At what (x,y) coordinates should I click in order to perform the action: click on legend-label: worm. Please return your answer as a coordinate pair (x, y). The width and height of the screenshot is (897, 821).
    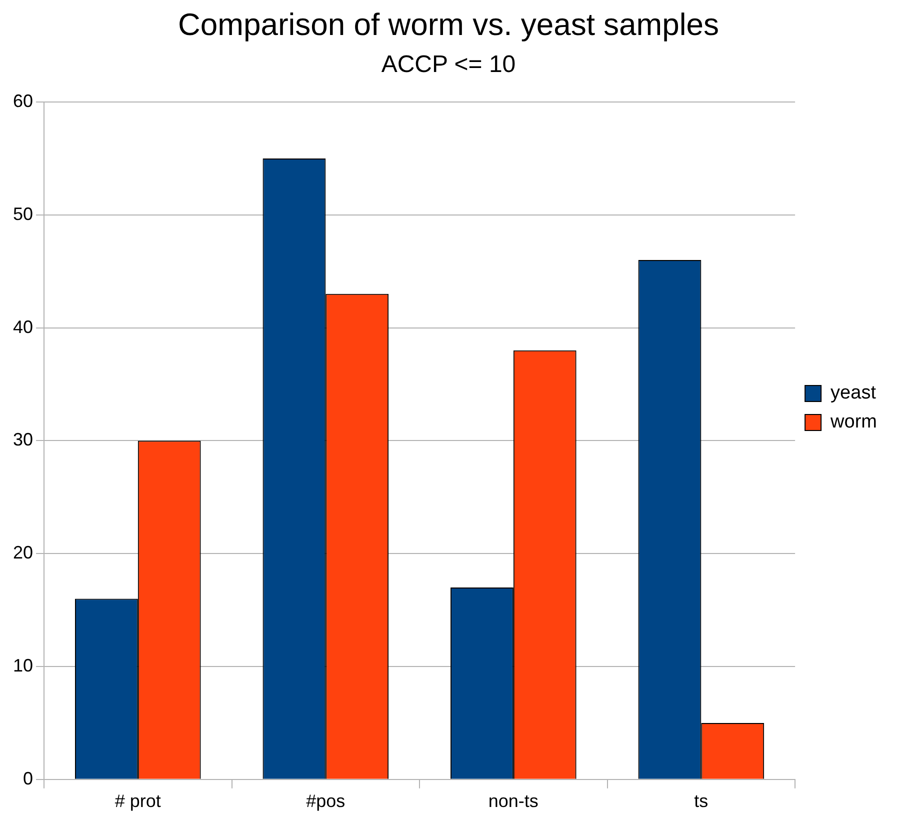
    Looking at the image, I should click on (854, 422).